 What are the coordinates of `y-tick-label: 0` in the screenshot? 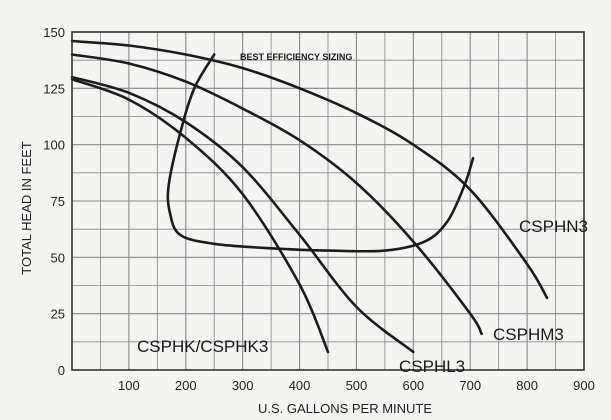 It's located at (61, 370).